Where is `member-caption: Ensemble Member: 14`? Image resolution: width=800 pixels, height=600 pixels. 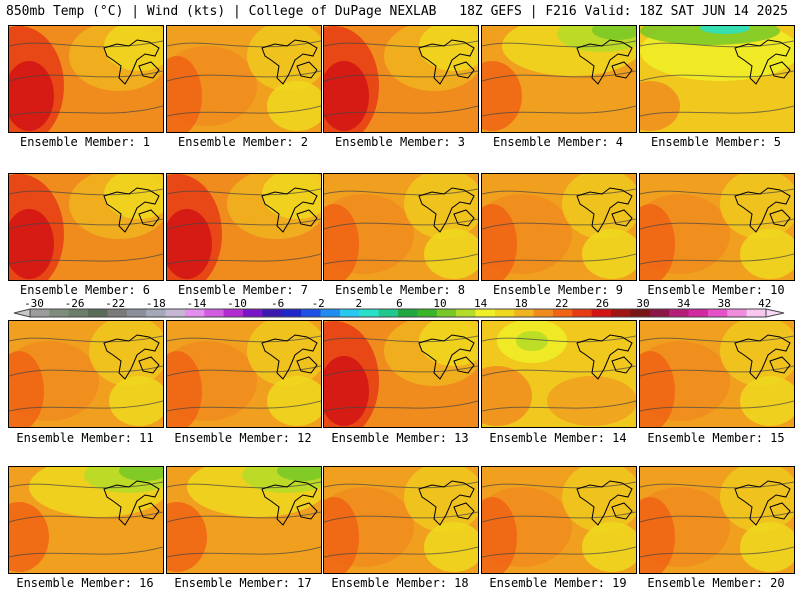 member-caption: Ensemble Member: 14 is located at coordinates (558, 438).